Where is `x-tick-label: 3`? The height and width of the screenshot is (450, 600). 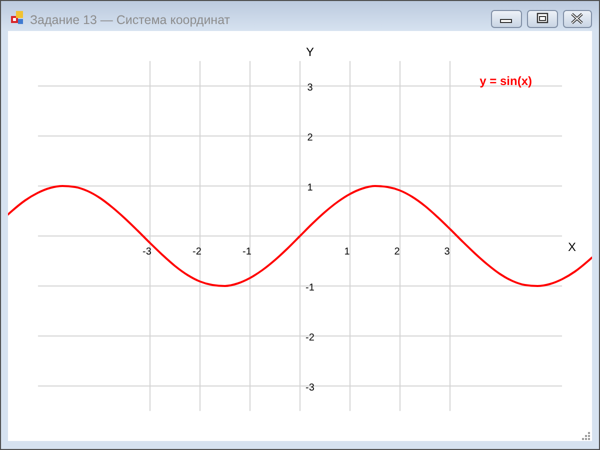 x-tick-label: 3 is located at coordinates (447, 252).